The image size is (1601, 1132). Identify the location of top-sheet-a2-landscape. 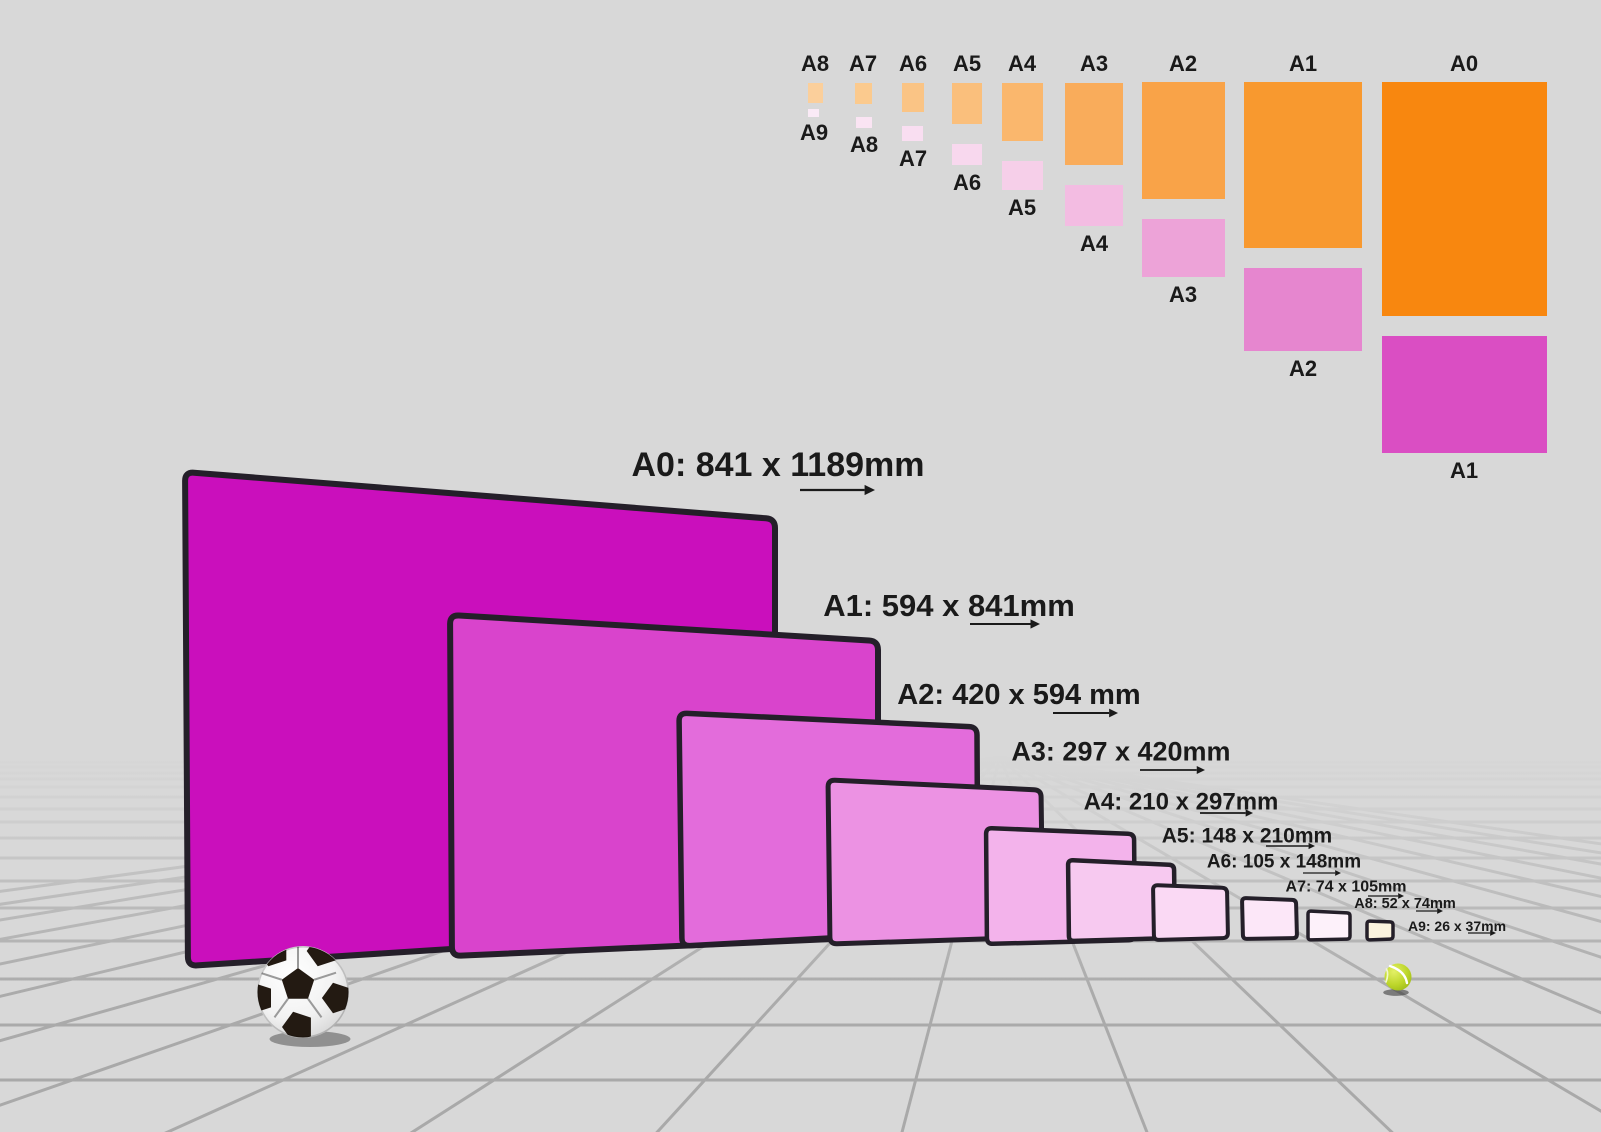
(1303, 309).